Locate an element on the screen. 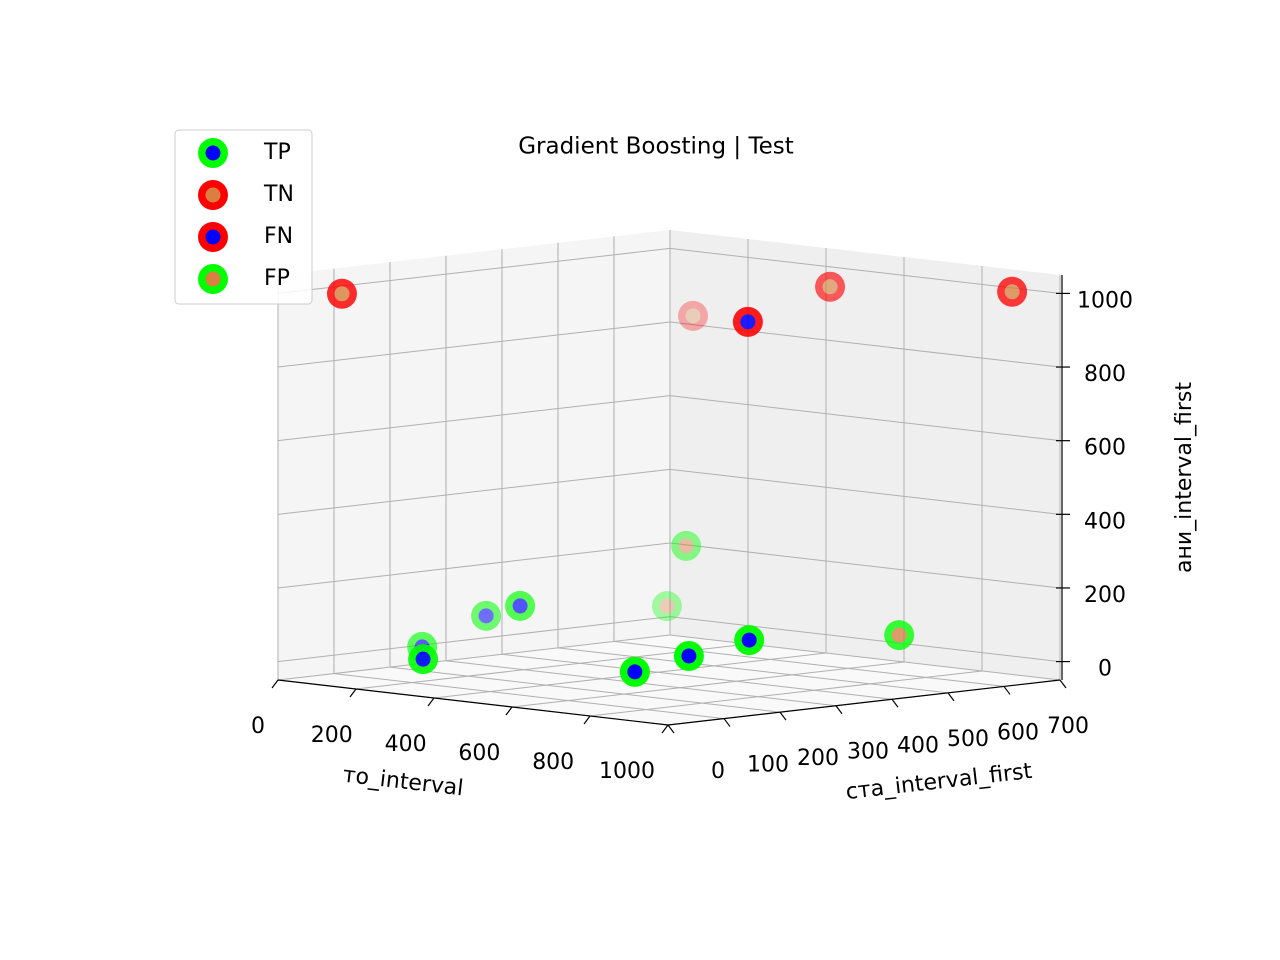 Image resolution: width=1280 pixels, height=960 pixels. z-tick-label: 600 is located at coordinates (1105, 448).